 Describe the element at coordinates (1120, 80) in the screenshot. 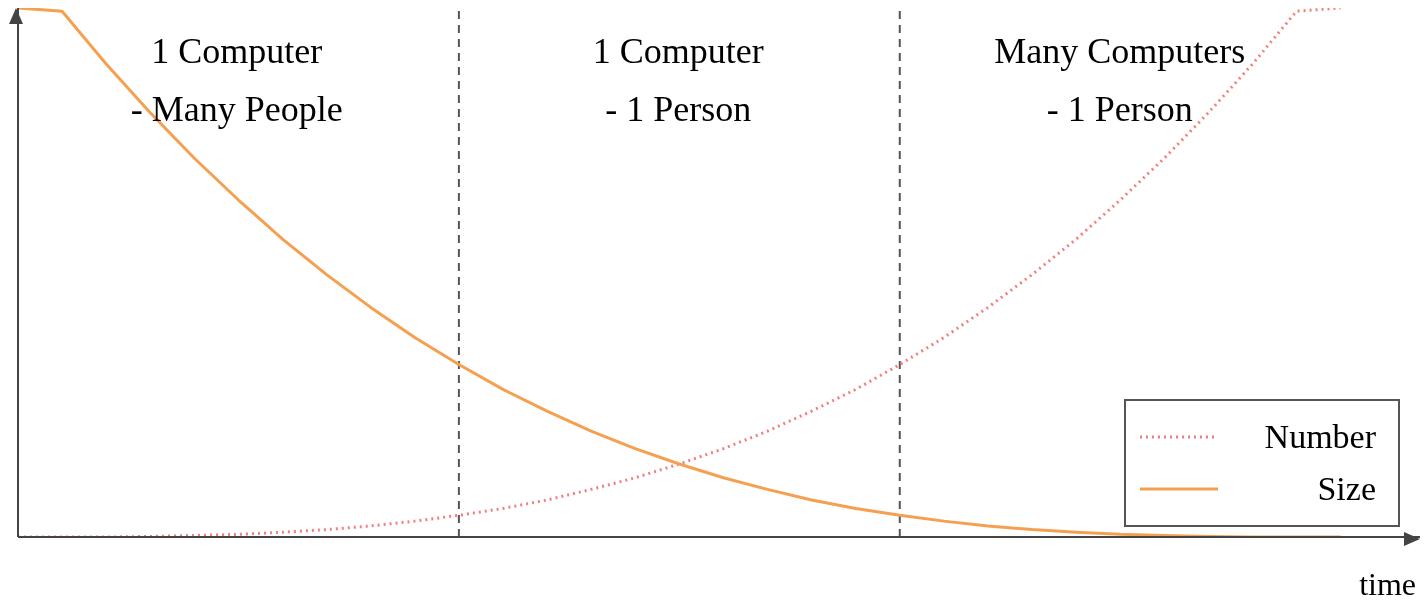

I see `annotation: Many Computers - 1 Person` at that location.